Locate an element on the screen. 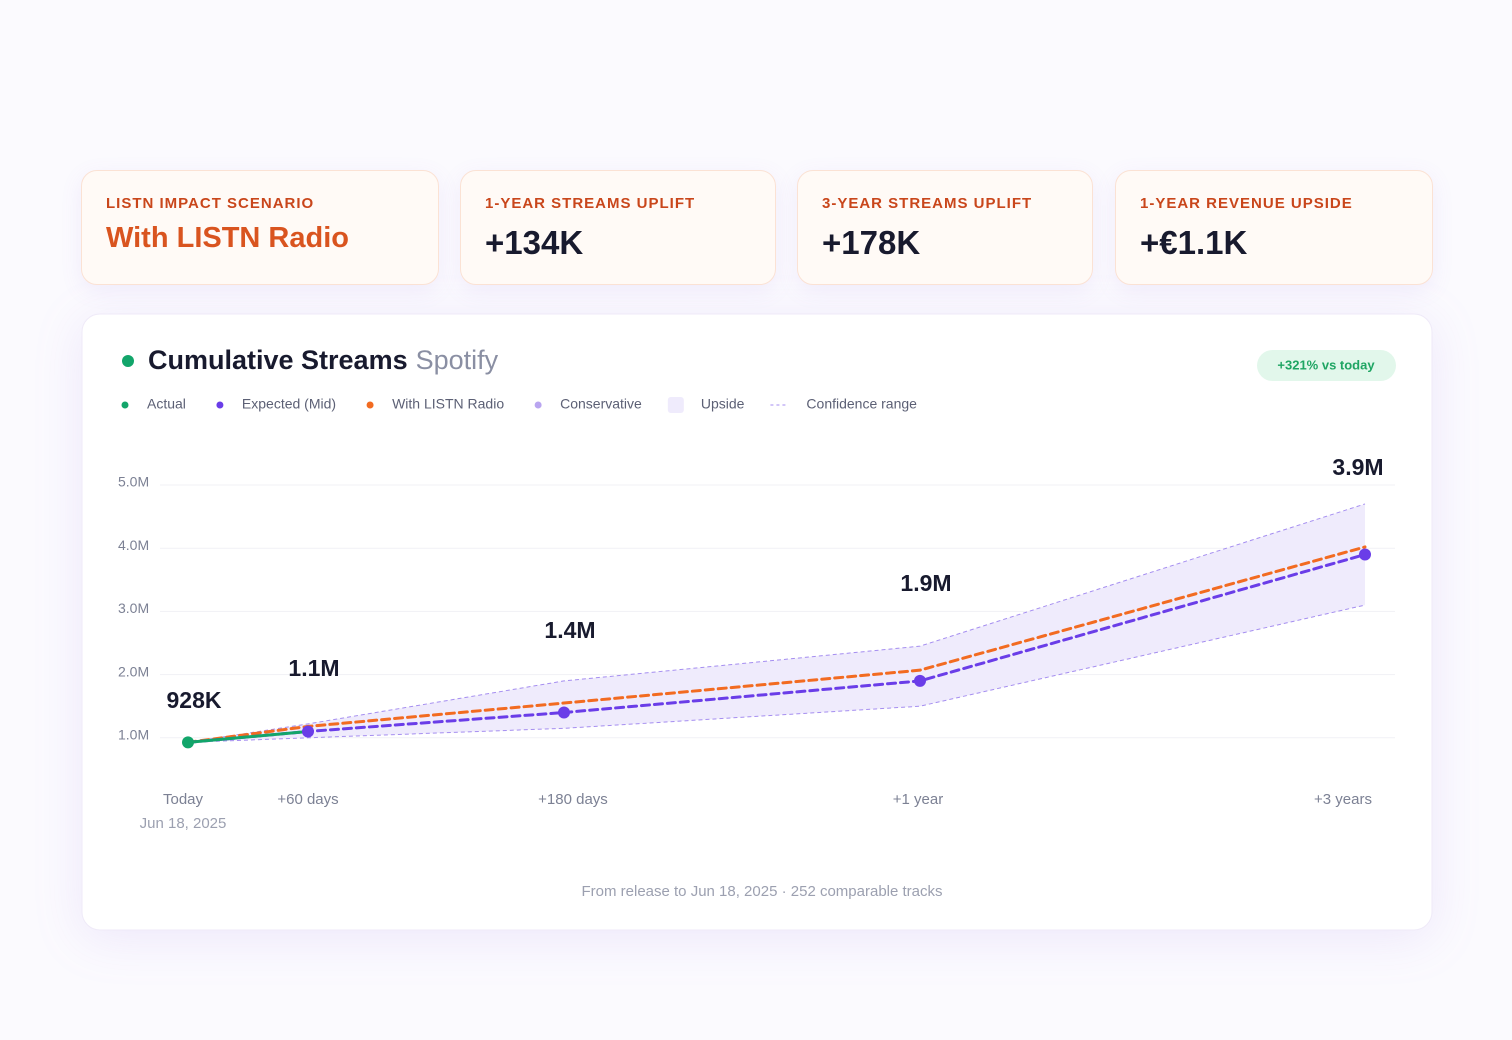 The image size is (1512, 1040). chart-subtitle: Spotify is located at coordinates (457, 360).